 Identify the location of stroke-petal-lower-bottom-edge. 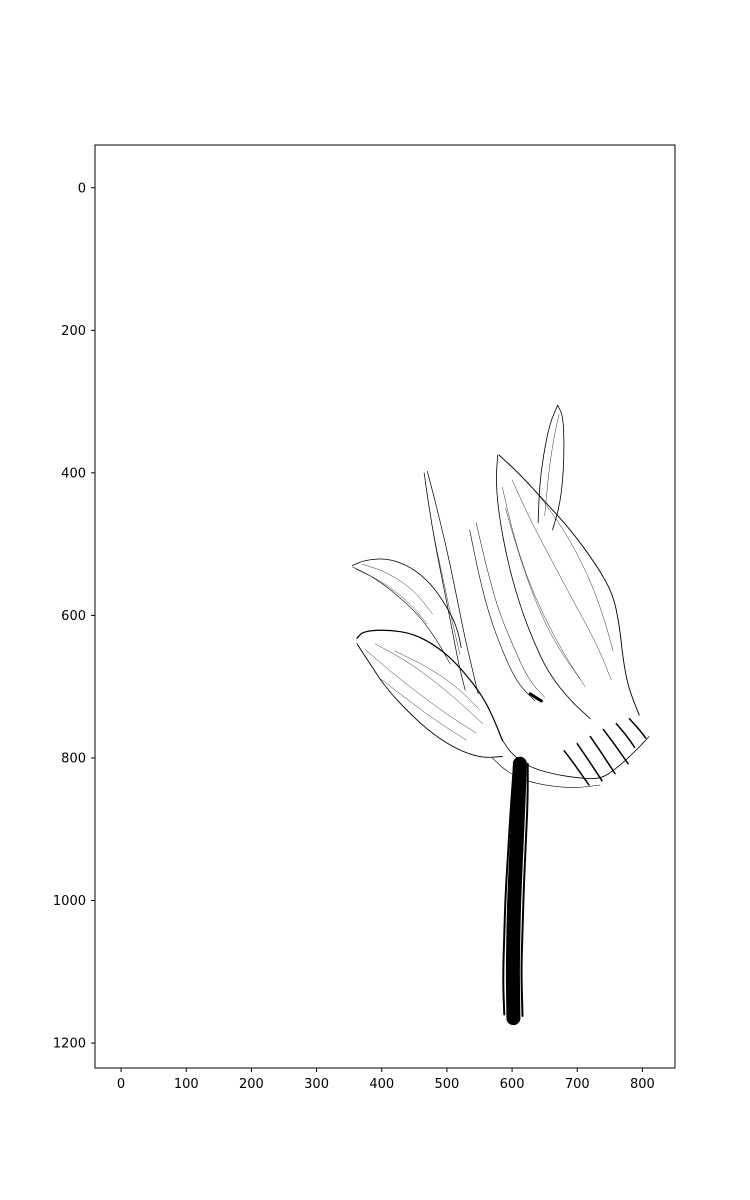
(429, 700).